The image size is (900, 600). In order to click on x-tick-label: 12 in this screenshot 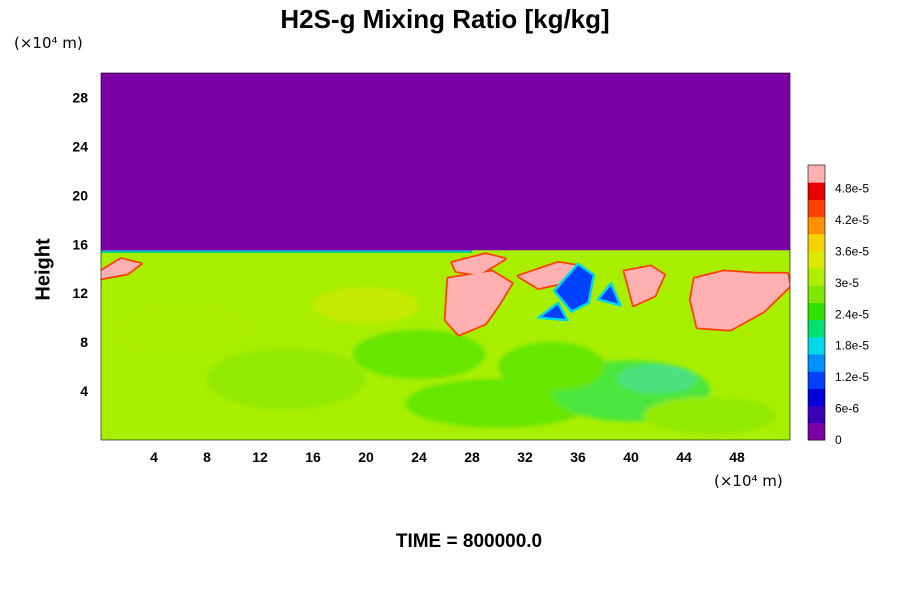, I will do `click(260, 457)`.